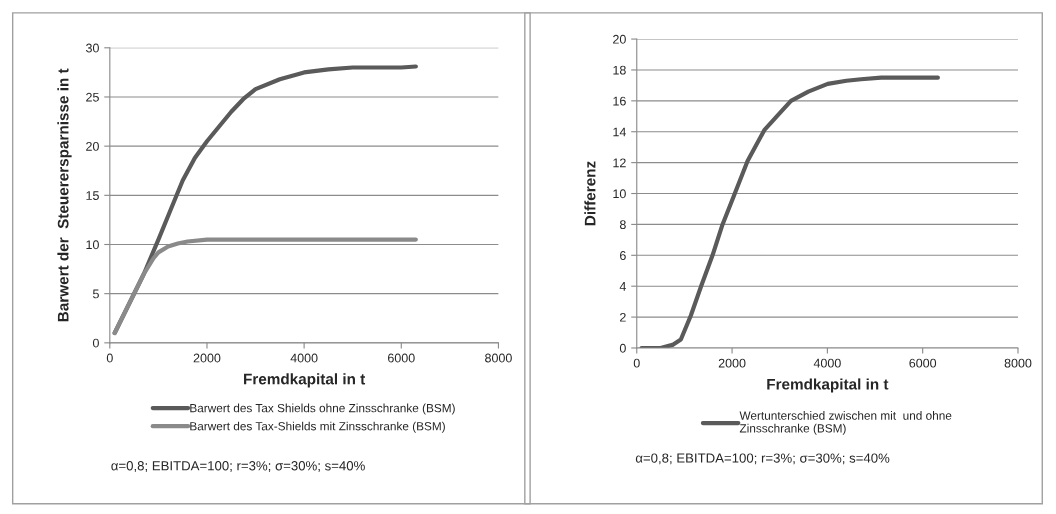 The width and height of the screenshot is (1056, 514). I want to click on legend-label: Barwert des Tax Shields ohne Zinsschranke (BSM), so click(322, 409).